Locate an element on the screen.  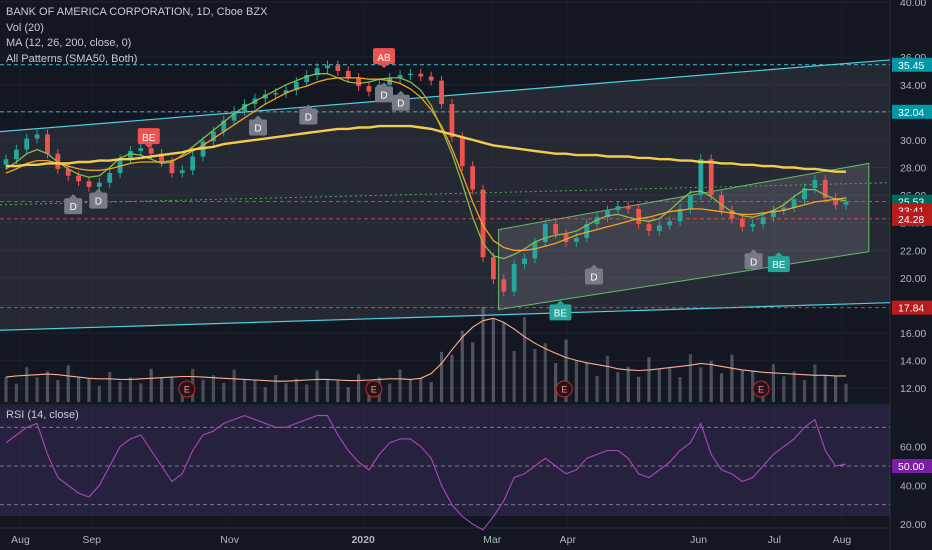
time-tick-label: Jun is located at coordinates (698, 540).